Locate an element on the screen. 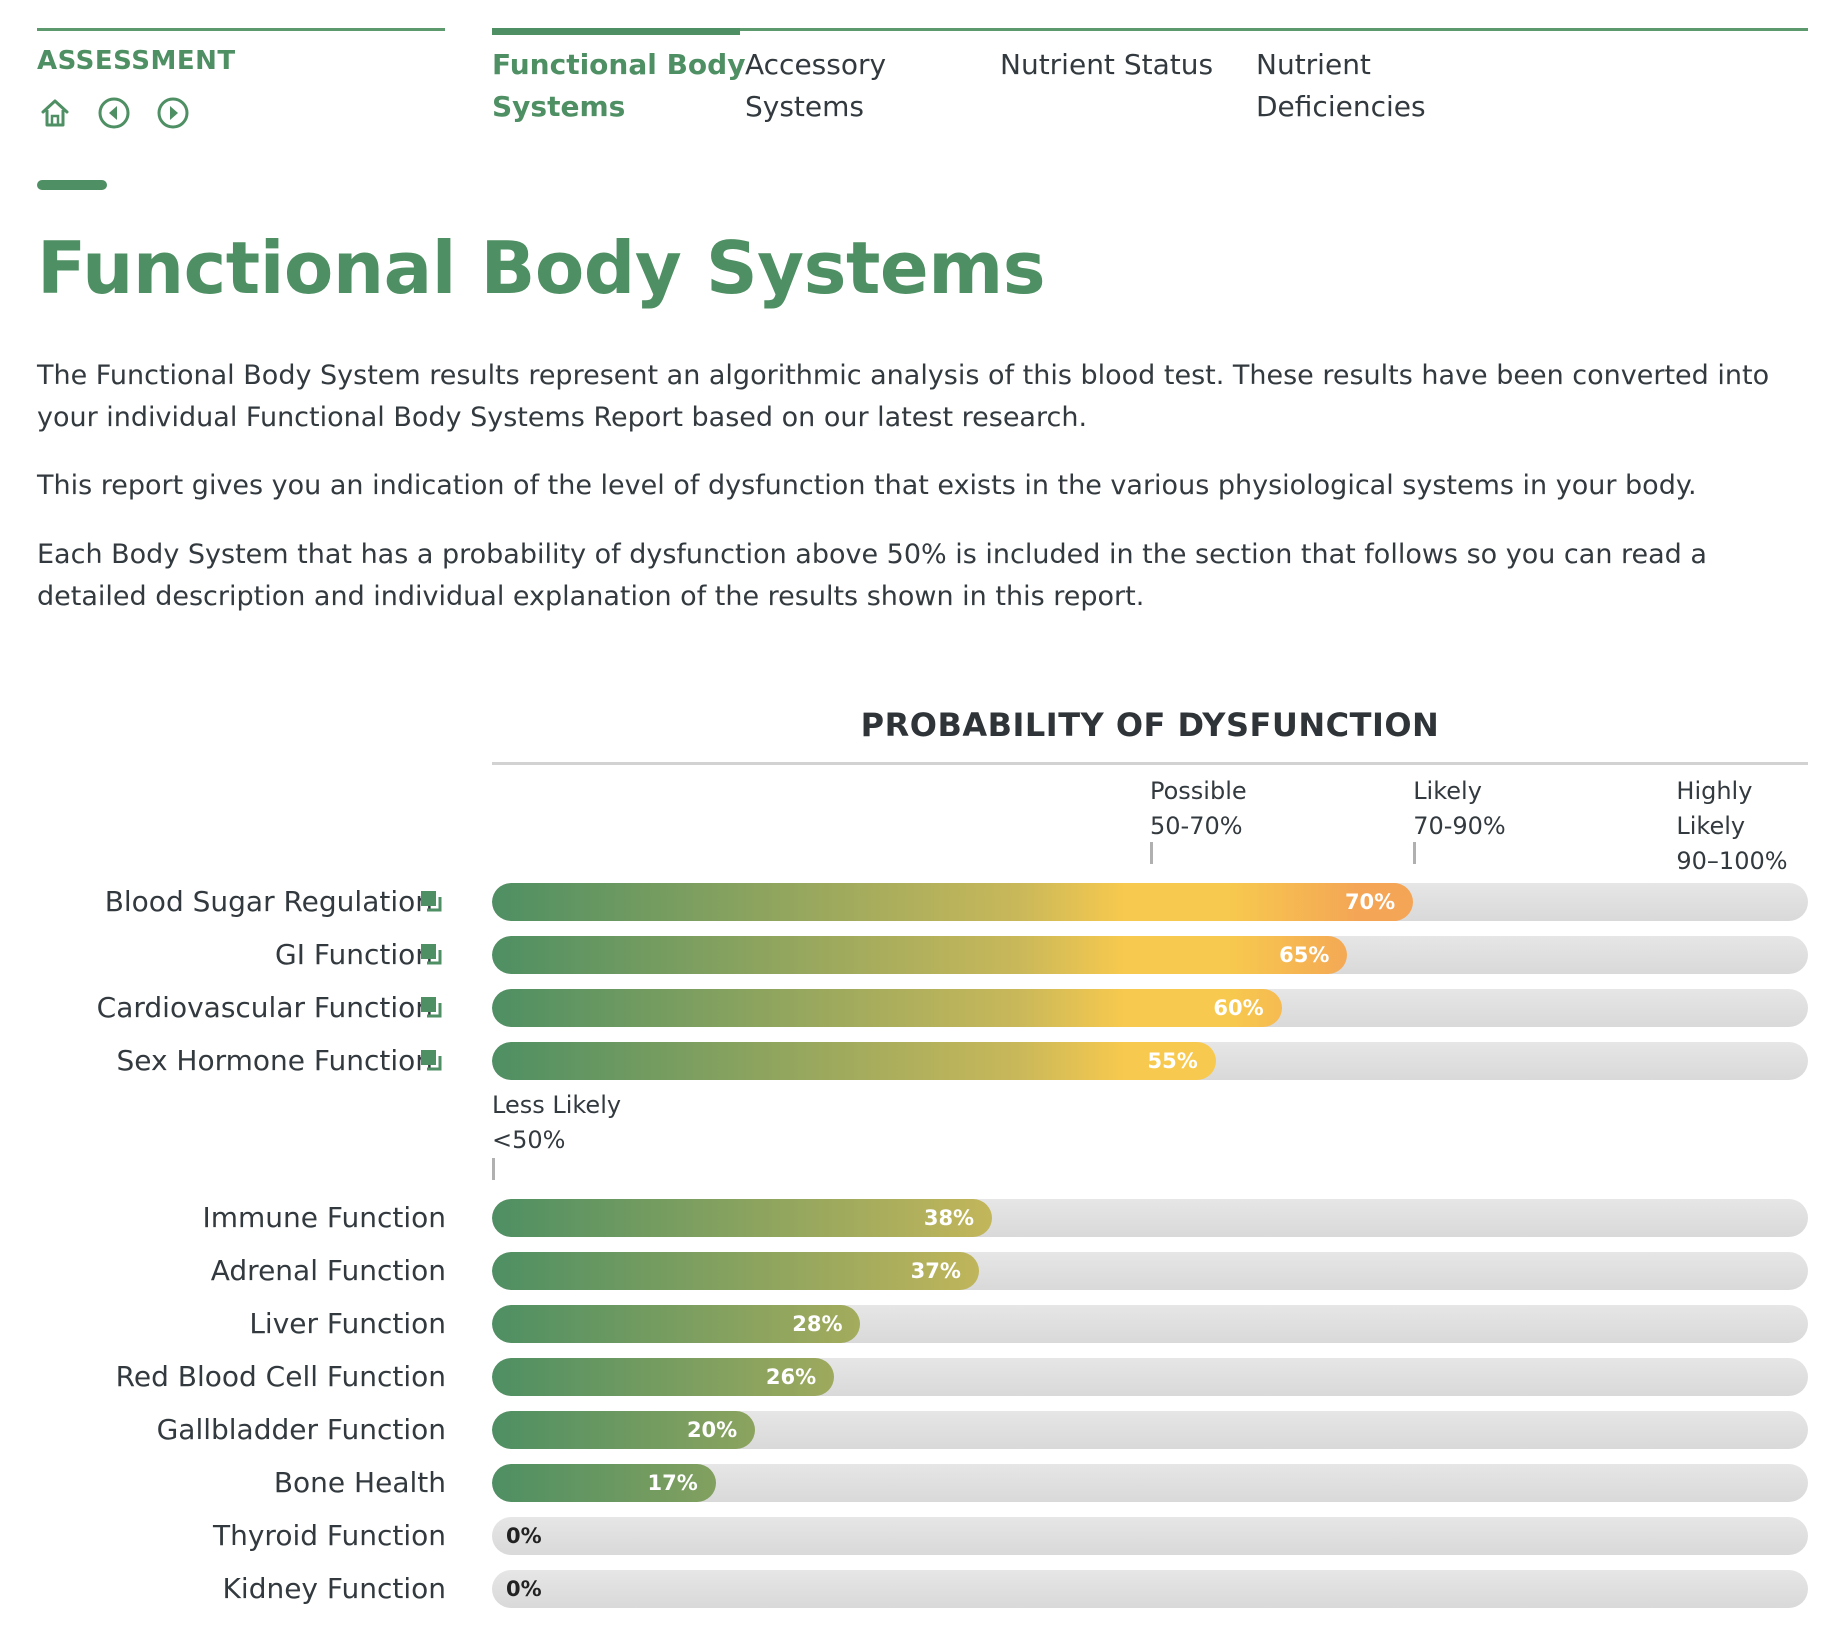 The height and width of the screenshot is (1646, 1826). bar-track-bone-health: 17% is located at coordinates (1150, 1483).